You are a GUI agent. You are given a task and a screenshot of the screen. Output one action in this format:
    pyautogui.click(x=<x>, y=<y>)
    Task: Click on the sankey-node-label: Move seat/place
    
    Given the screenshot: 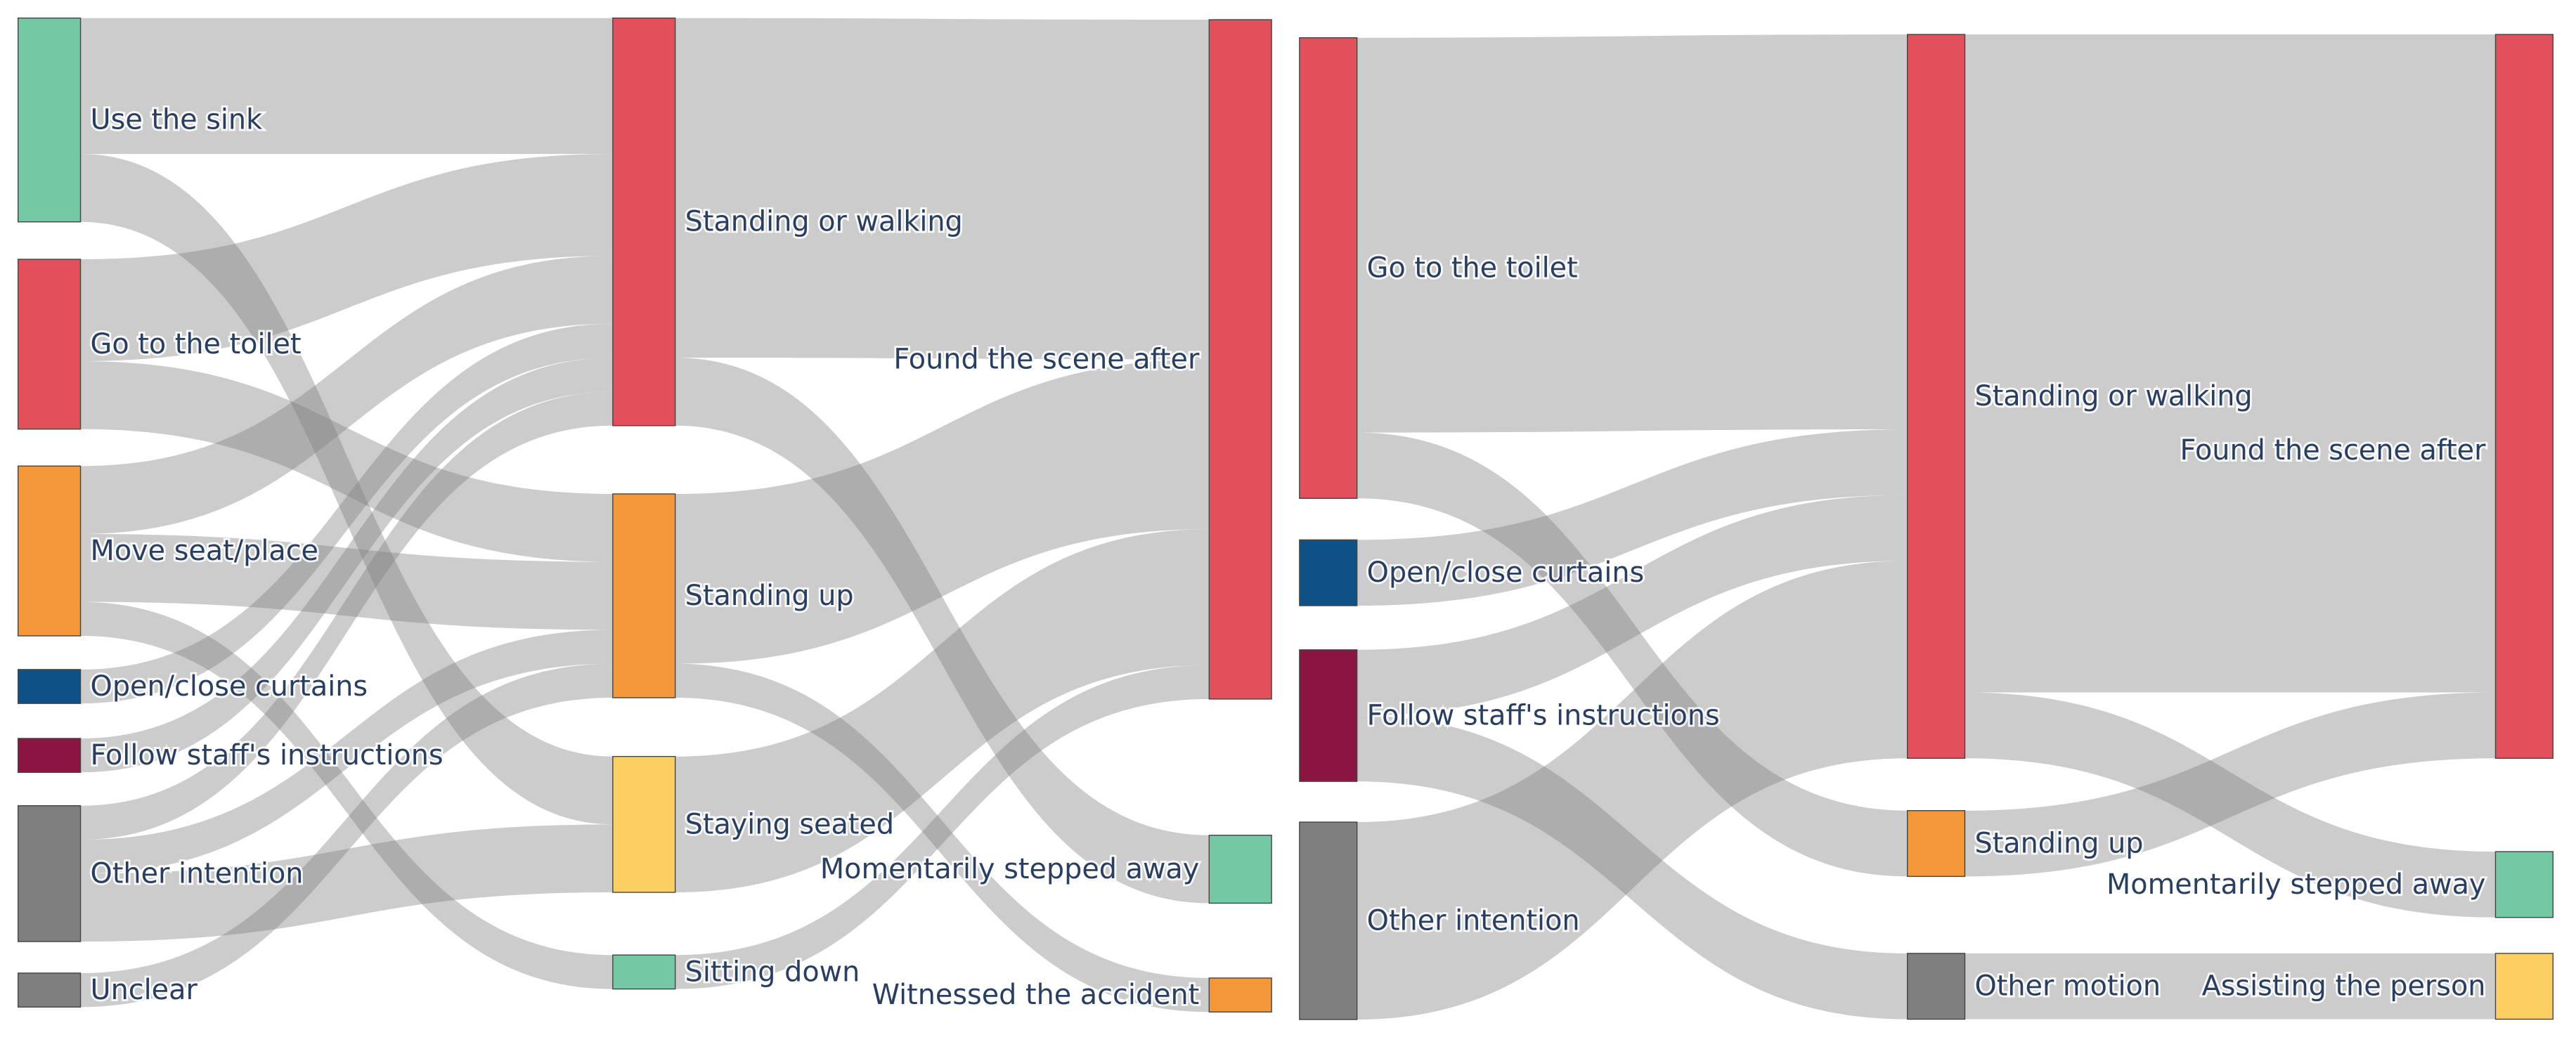 What is the action you would take?
    pyautogui.click(x=205, y=551)
    